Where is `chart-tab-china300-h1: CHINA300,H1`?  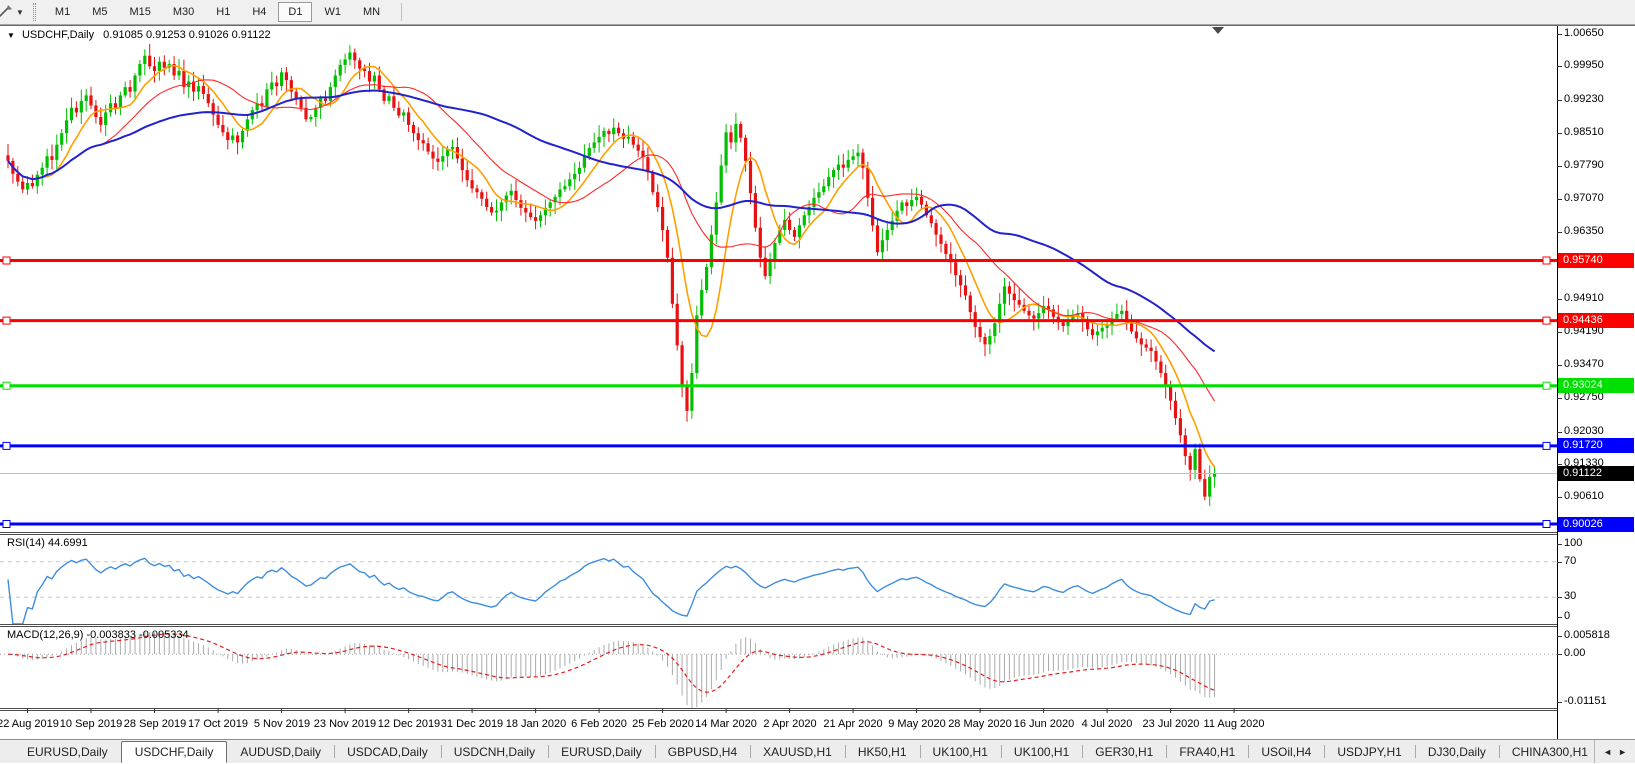
chart-tab-china300-h1: CHINA300,H1 is located at coordinates (1546, 751).